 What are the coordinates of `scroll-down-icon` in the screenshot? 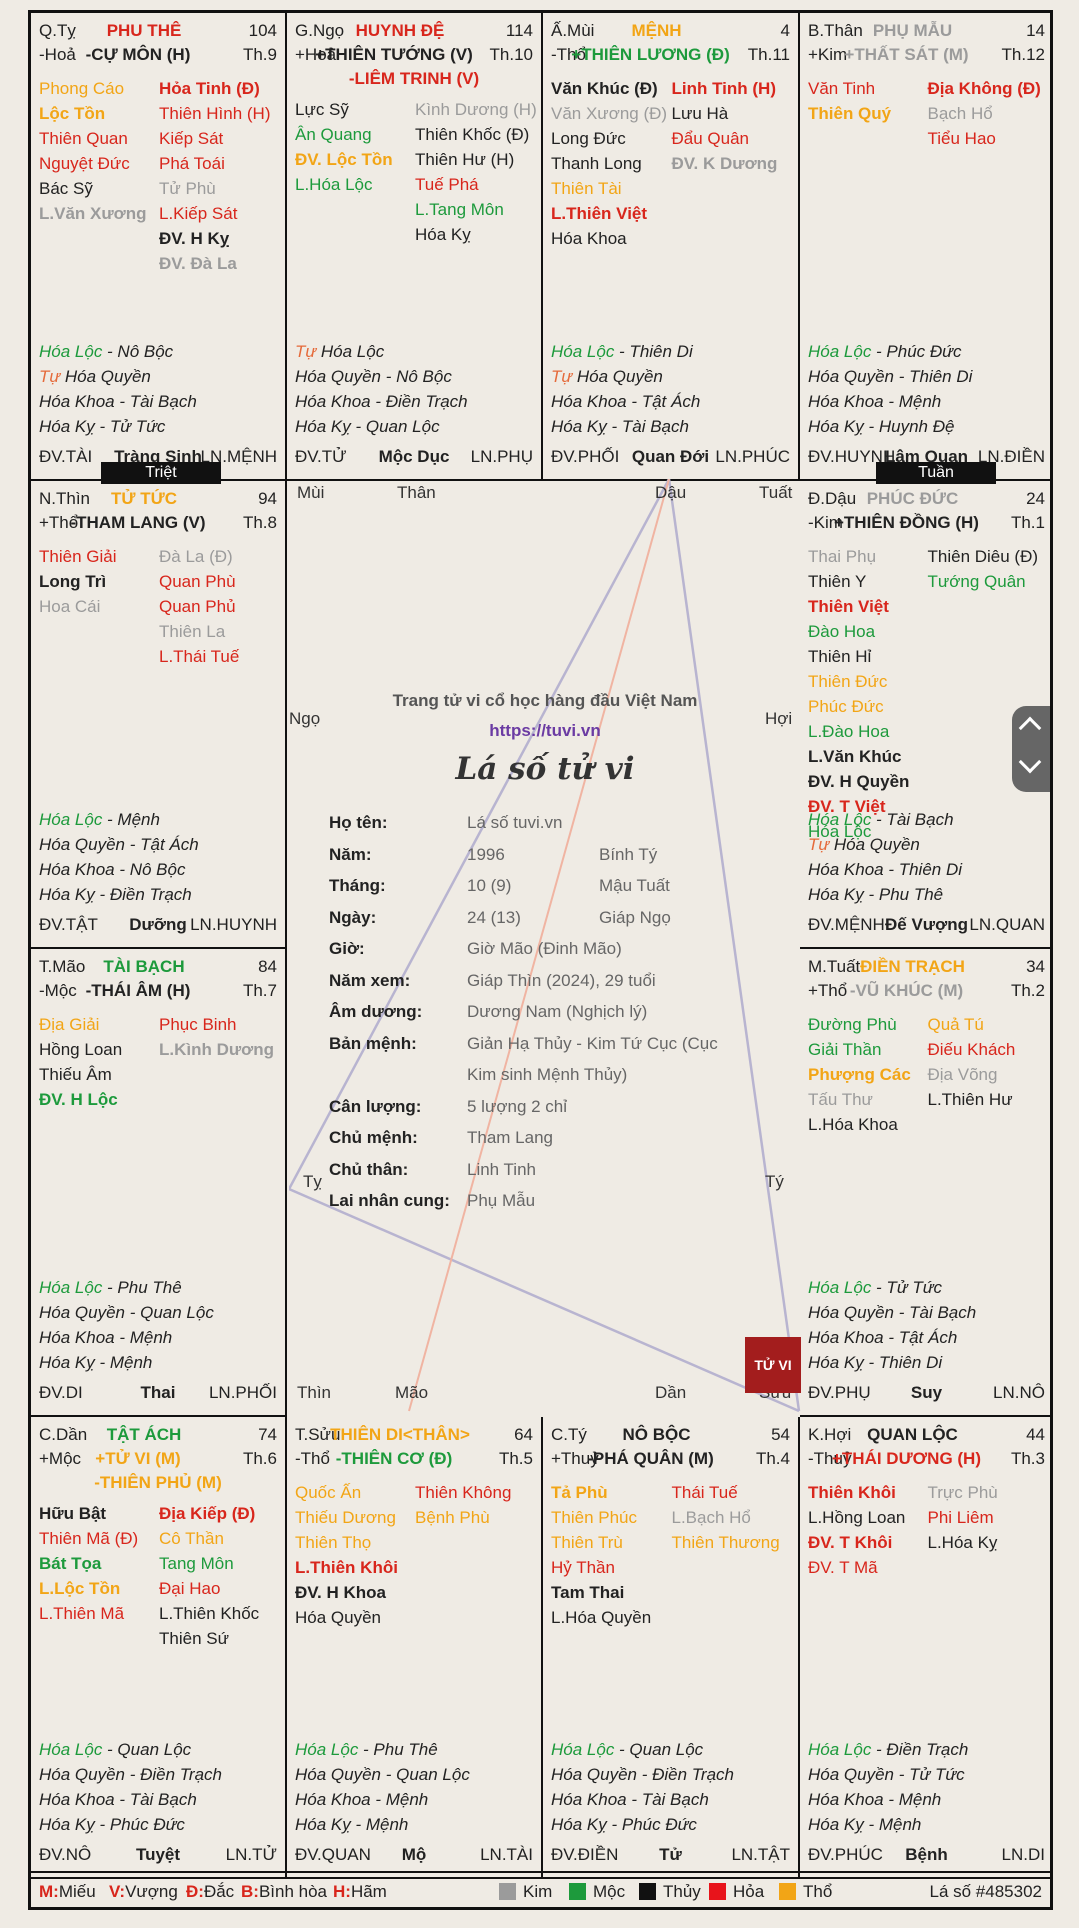 It's located at (1030, 762).